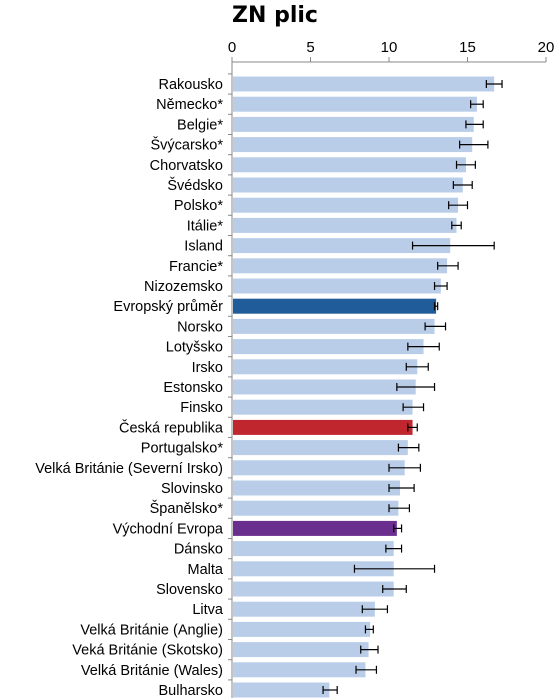  What do you see at coordinates (310, 47) in the screenshot?
I see `x-tick-label: 5` at bounding box center [310, 47].